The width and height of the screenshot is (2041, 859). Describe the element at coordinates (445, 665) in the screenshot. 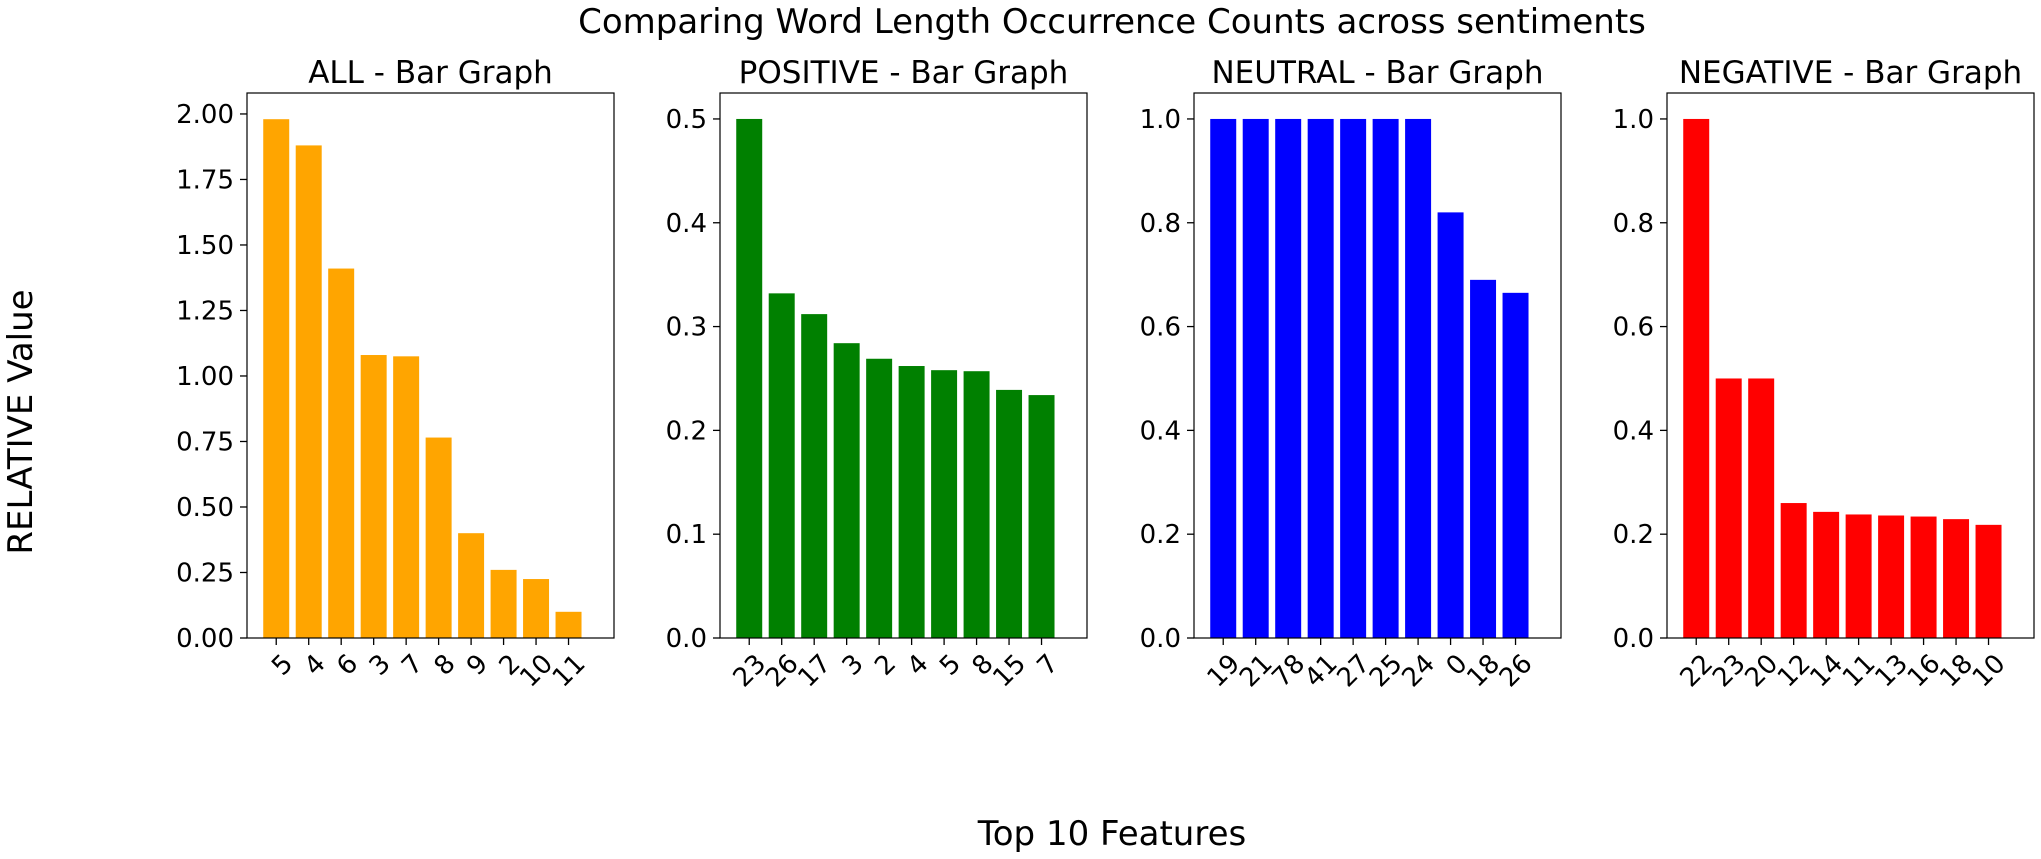

I see `x-tick-label: 8` at that location.